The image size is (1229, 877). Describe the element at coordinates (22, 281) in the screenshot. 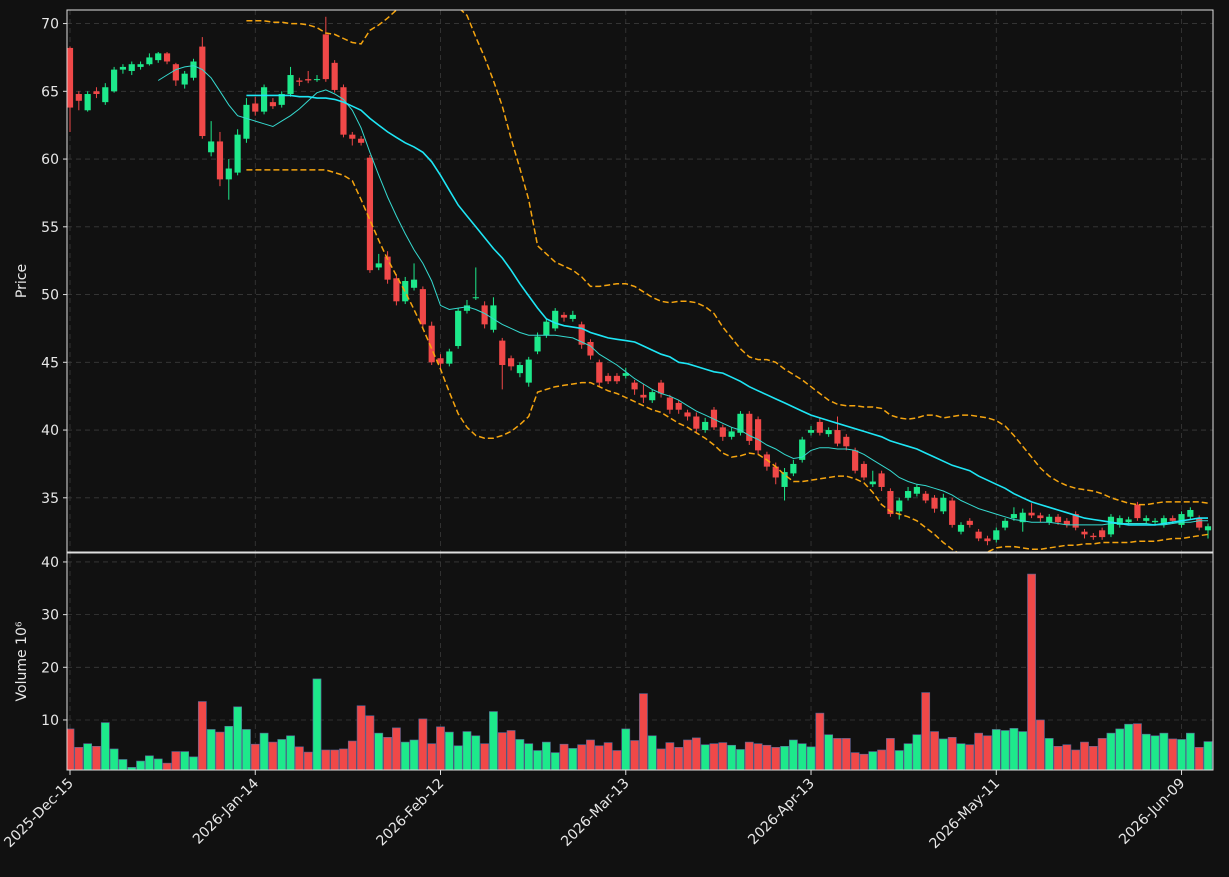

I see `y-axis-label: Price` at that location.